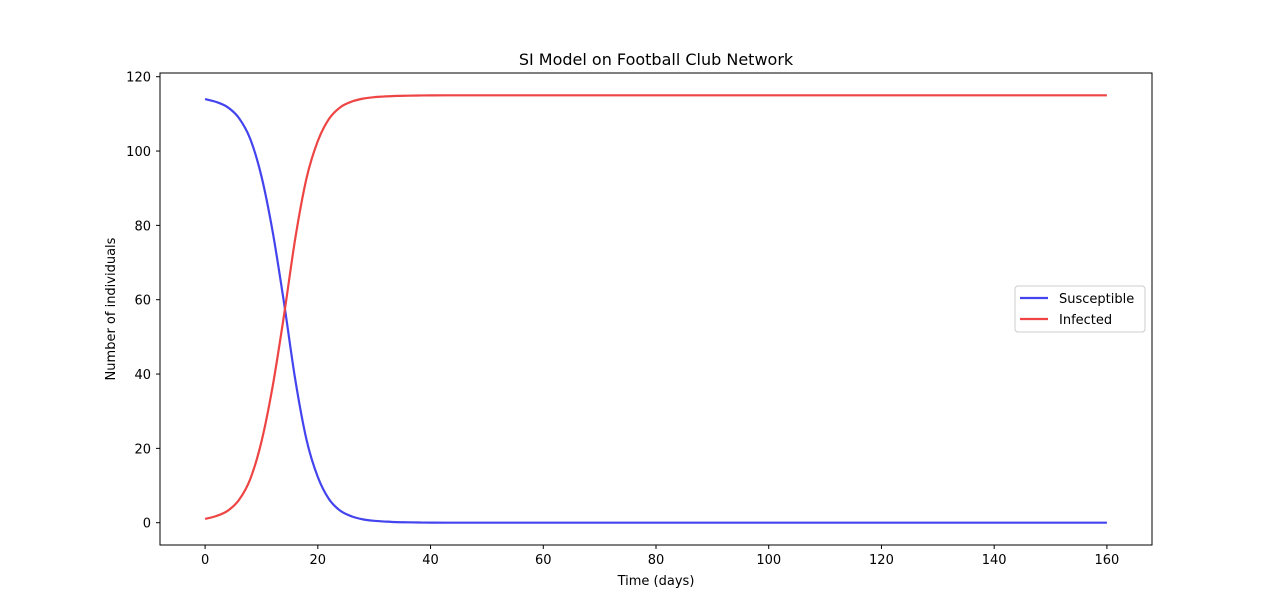 Image resolution: width=1280 pixels, height=612 pixels. Describe the element at coordinates (656, 581) in the screenshot. I see `x-axis-label: Time (days)` at that location.